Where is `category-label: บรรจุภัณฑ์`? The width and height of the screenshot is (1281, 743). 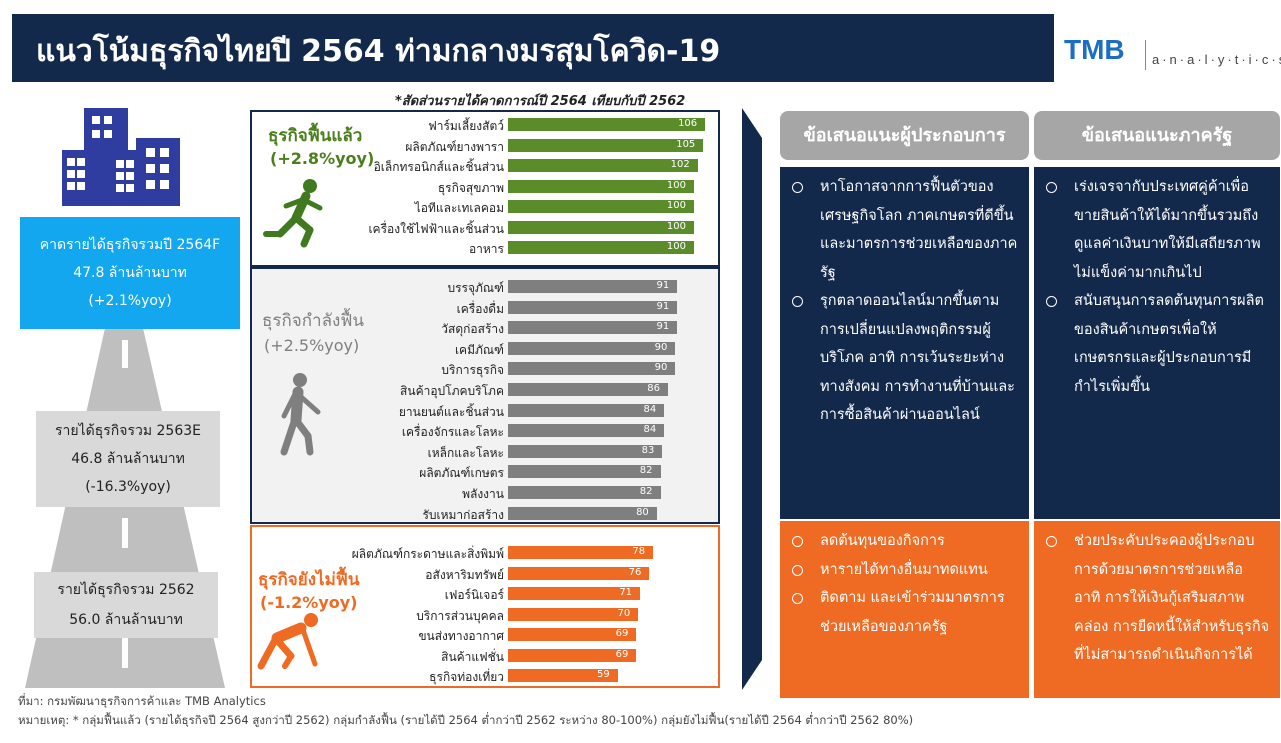
category-label: บรรจุภัณฑ์ is located at coordinates (475, 288).